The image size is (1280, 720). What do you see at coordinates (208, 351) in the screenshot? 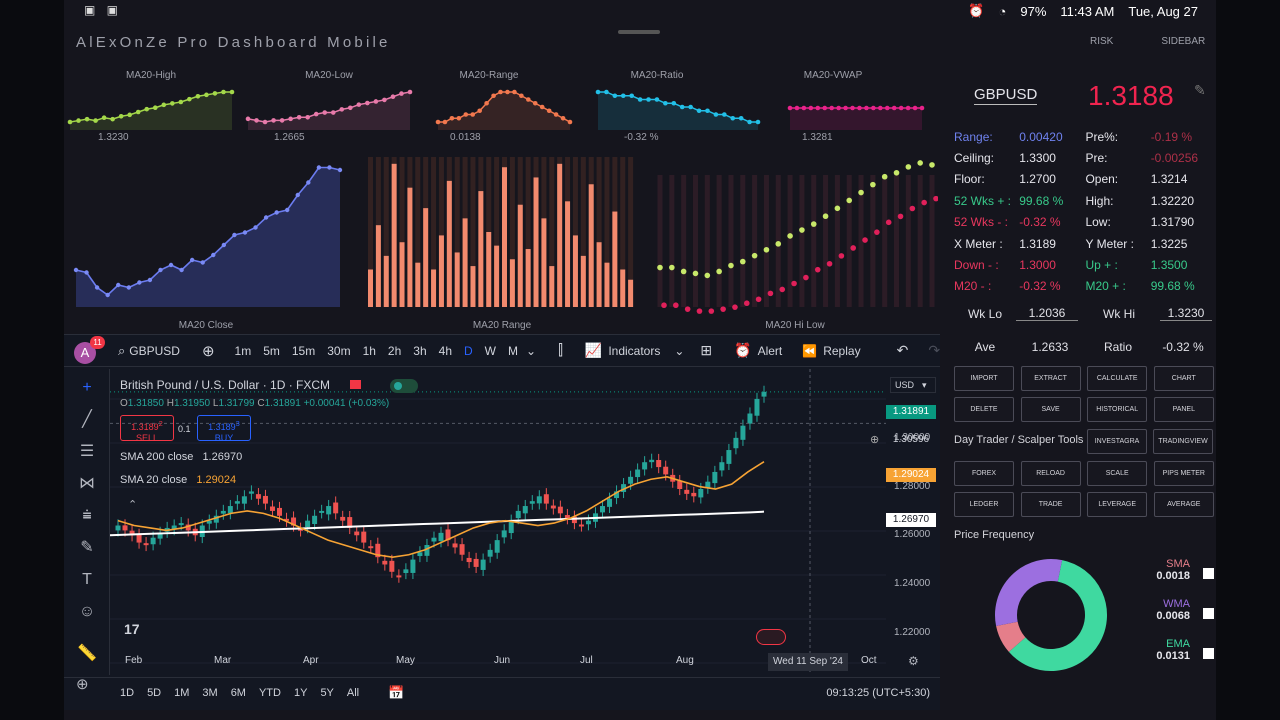
I see `compare-add-icon: ⊕` at bounding box center [208, 351].